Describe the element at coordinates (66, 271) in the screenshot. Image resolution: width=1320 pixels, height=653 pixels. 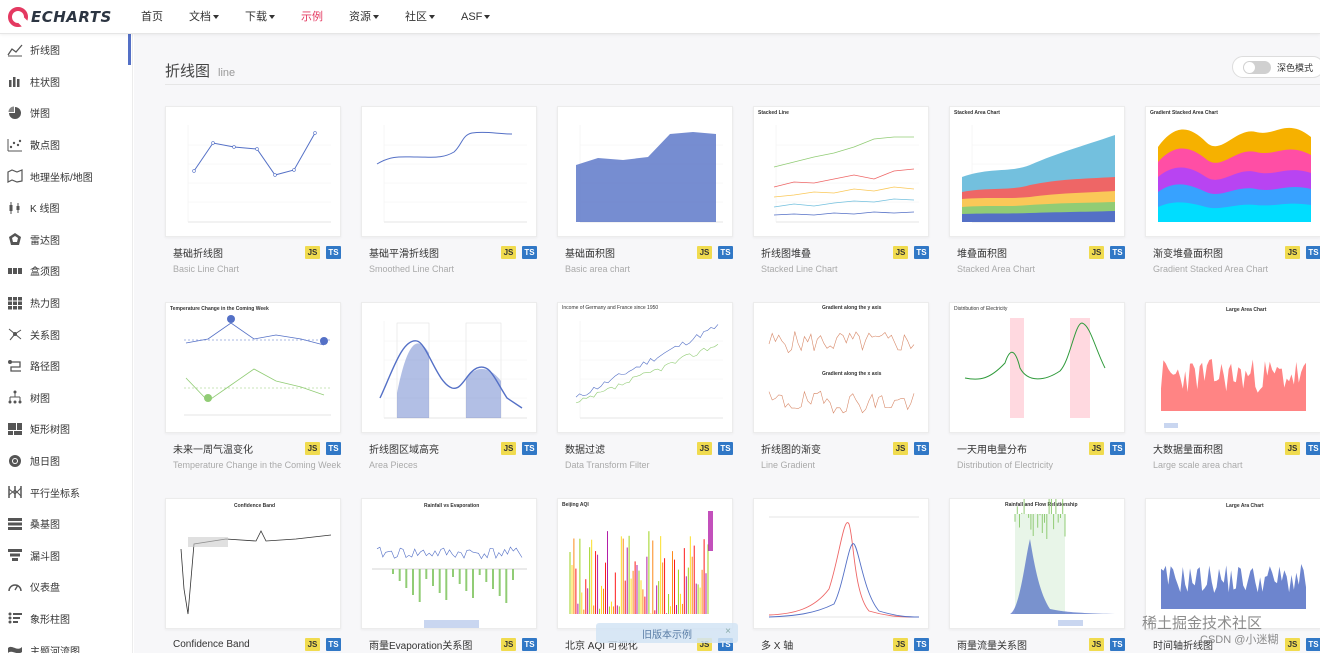
I see `sidebar-item-7: 盒须图` at that location.